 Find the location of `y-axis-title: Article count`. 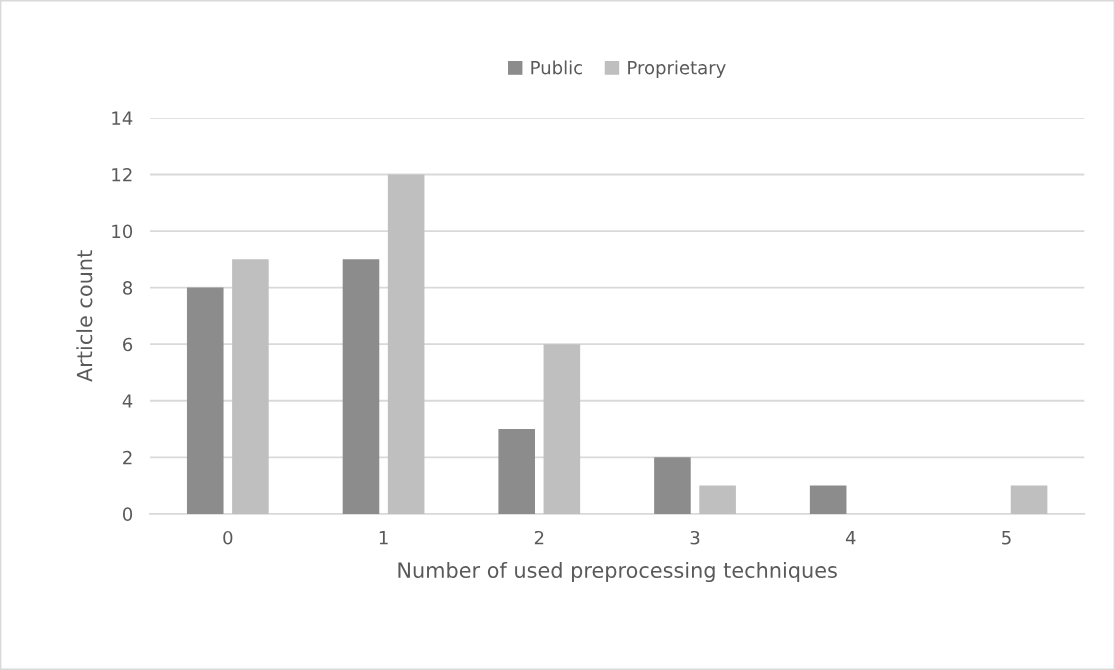

y-axis-title: Article count is located at coordinates (84, 316).